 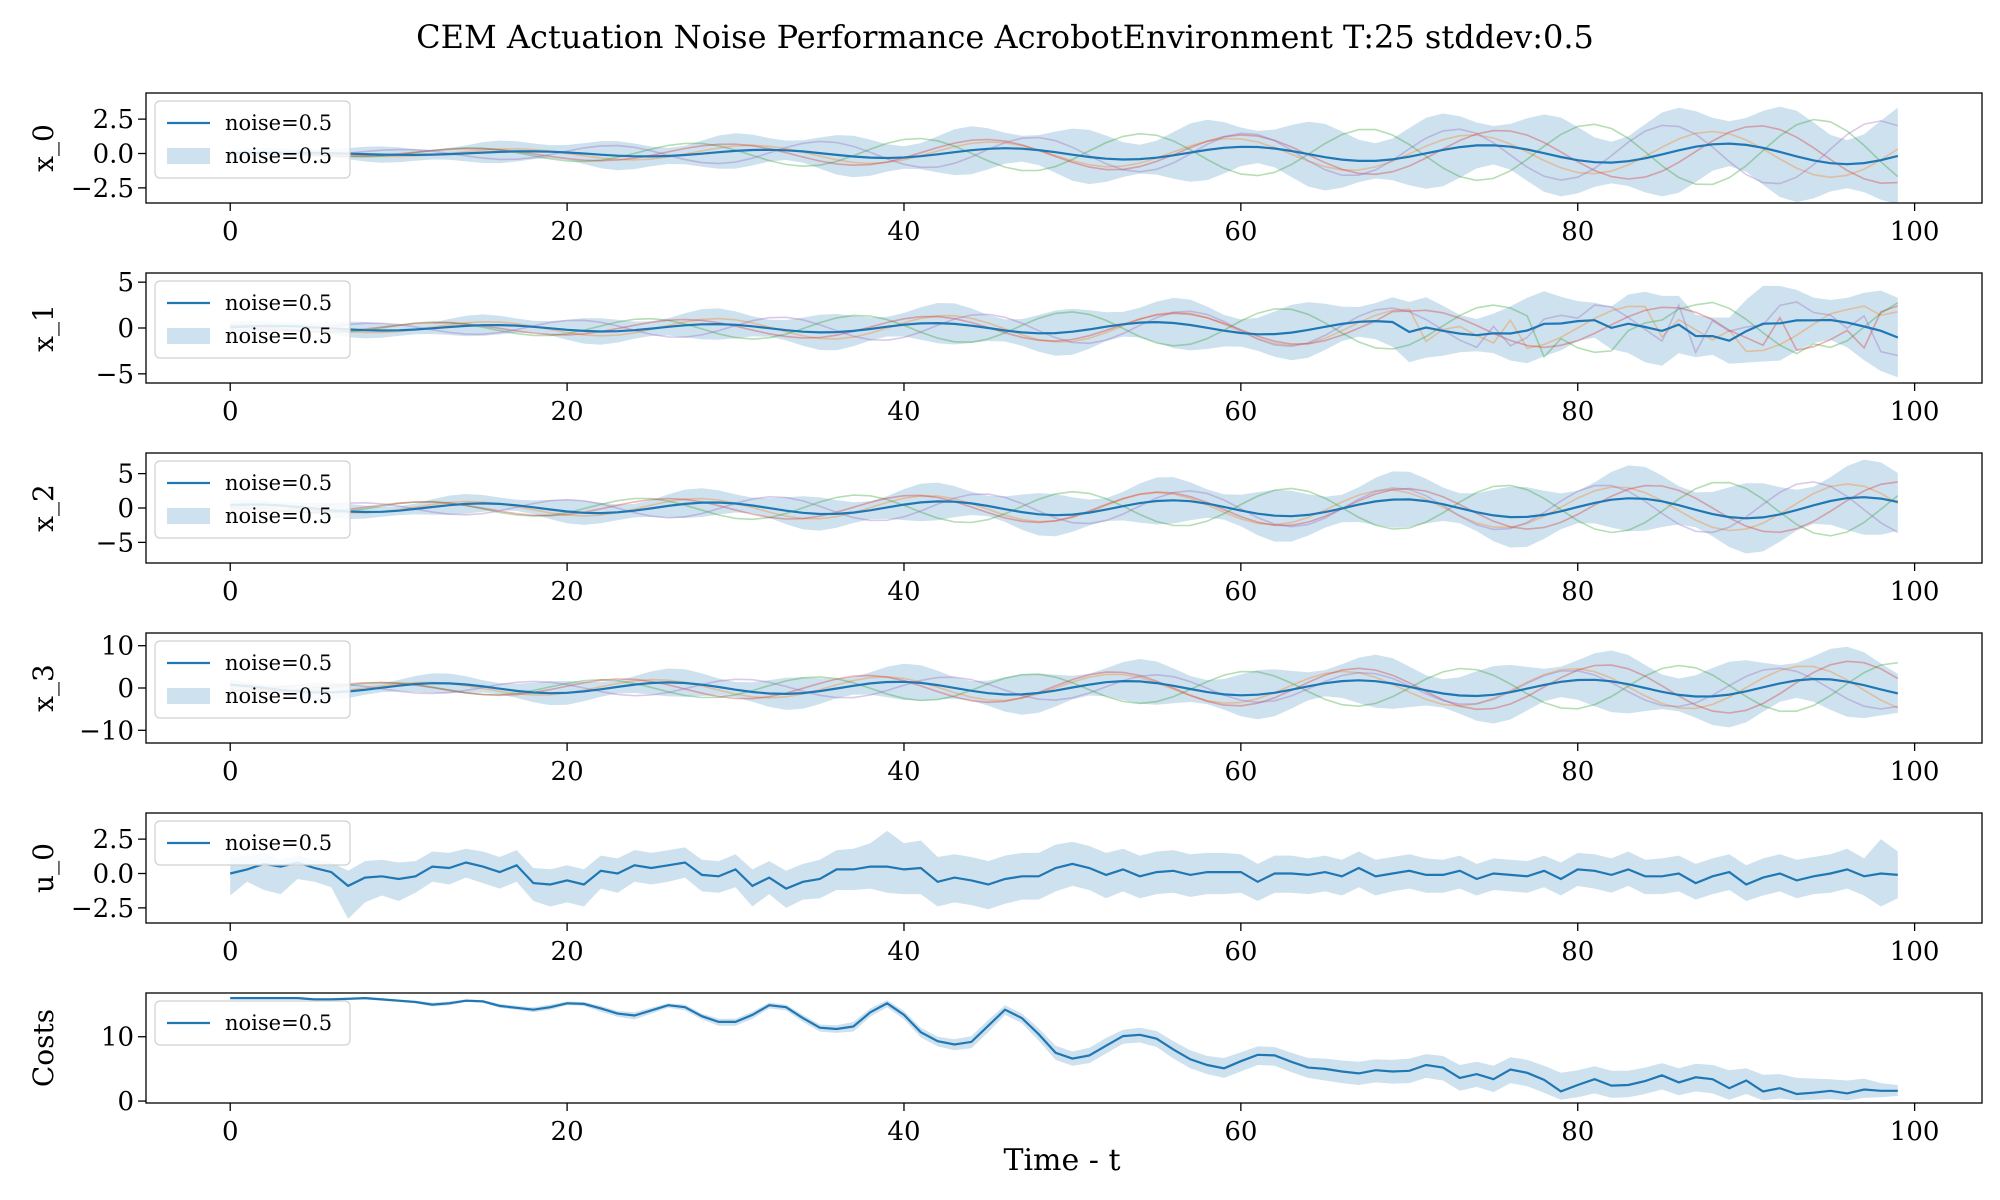 I want to click on y-tick-label: 10, so click(x=117, y=647).